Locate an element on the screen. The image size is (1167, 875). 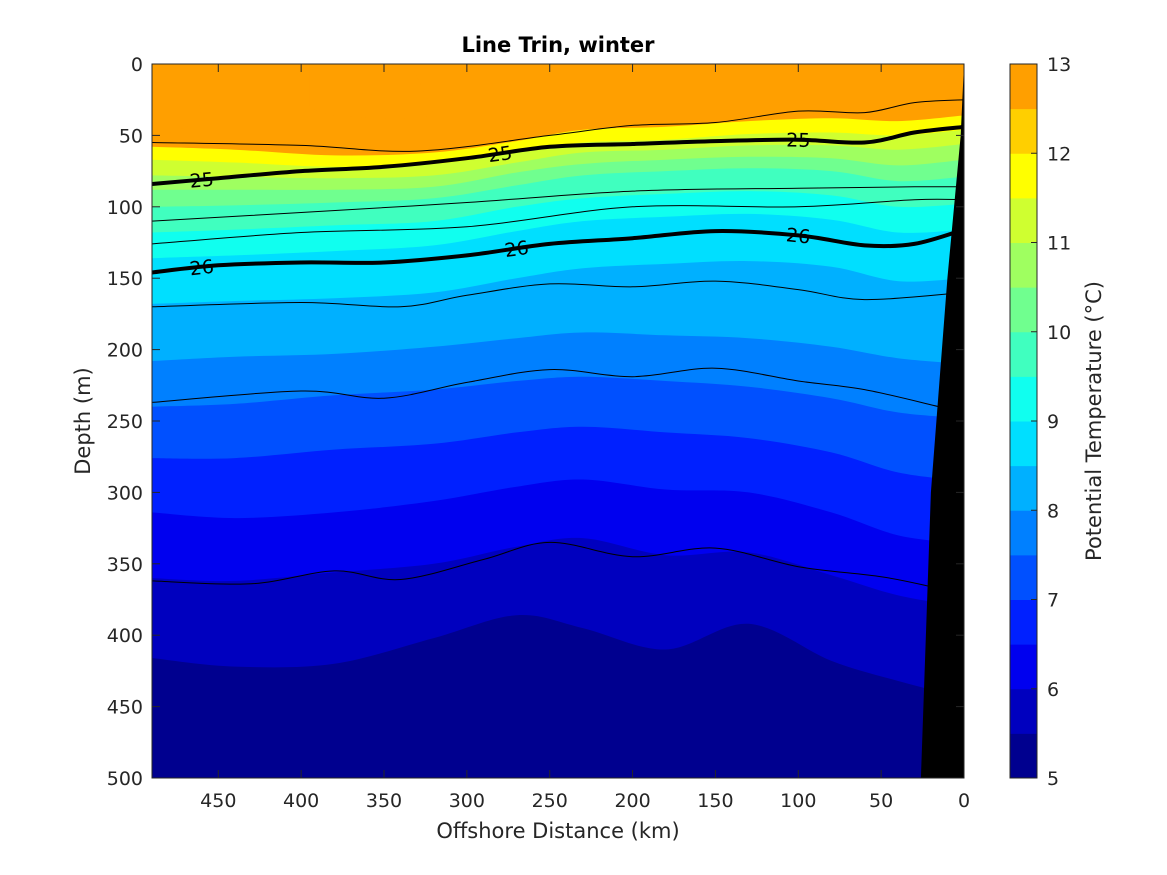
colorbar-tick-label: 11 is located at coordinates (1059, 244).